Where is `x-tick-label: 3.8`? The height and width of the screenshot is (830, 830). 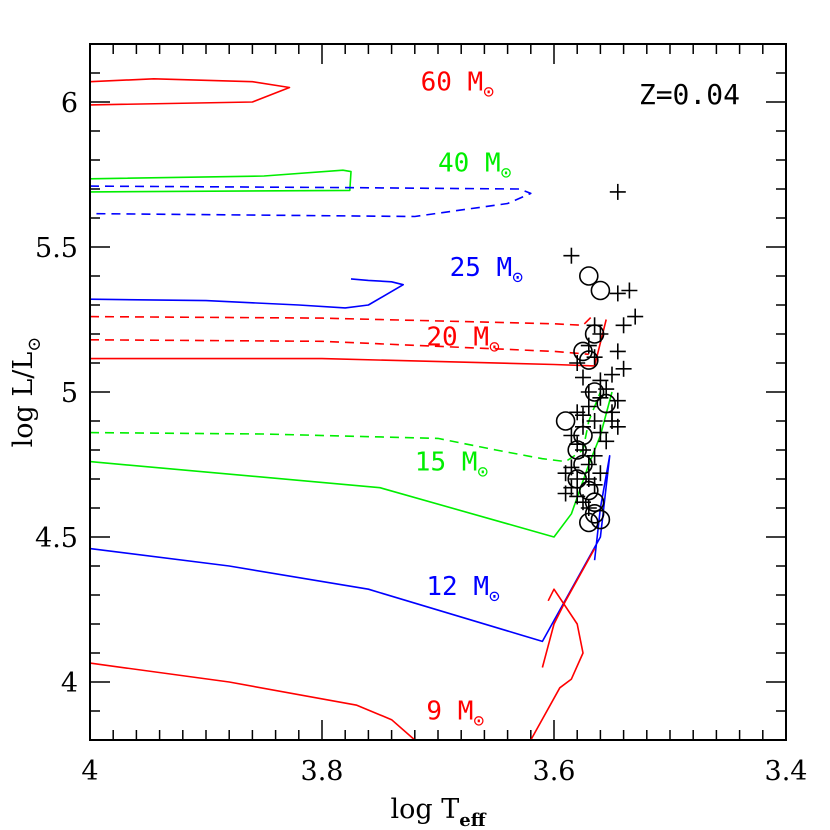
x-tick-label: 3.8 is located at coordinates (322, 771).